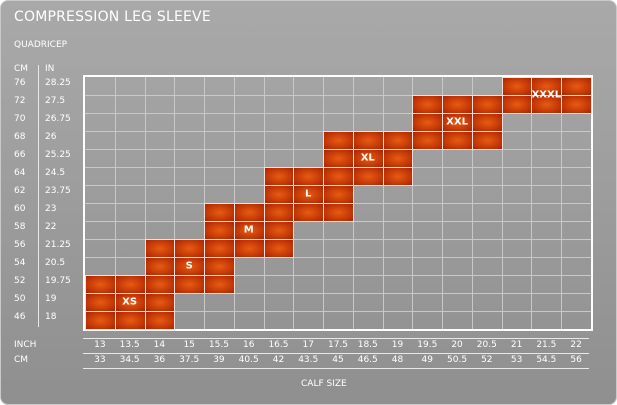 The width and height of the screenshot is (617, 405). I want to click on y-tick-cm: 76, so click(20, 83).